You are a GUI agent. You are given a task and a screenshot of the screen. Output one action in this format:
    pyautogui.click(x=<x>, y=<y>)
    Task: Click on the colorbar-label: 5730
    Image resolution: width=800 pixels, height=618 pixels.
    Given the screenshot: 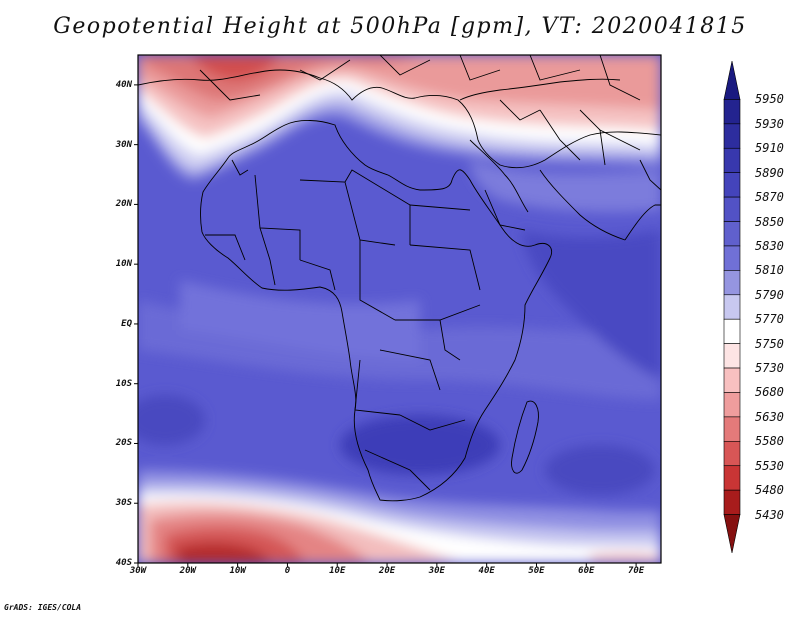 What is the action you would take?
    pyautogui.click(x=769, y=368)
    